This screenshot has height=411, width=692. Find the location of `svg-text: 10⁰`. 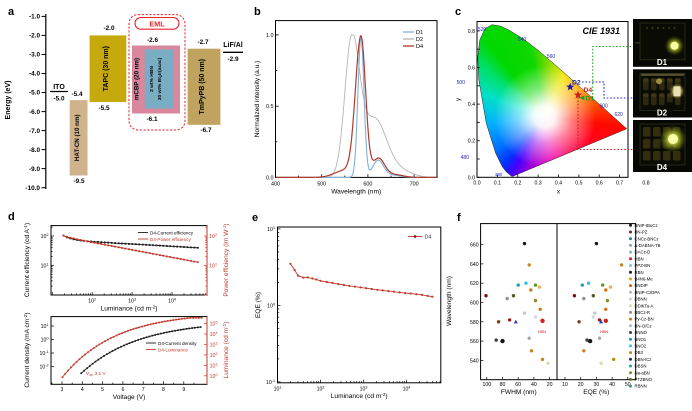

svg-text: 10⁰ is located at coordinates (271, 305).